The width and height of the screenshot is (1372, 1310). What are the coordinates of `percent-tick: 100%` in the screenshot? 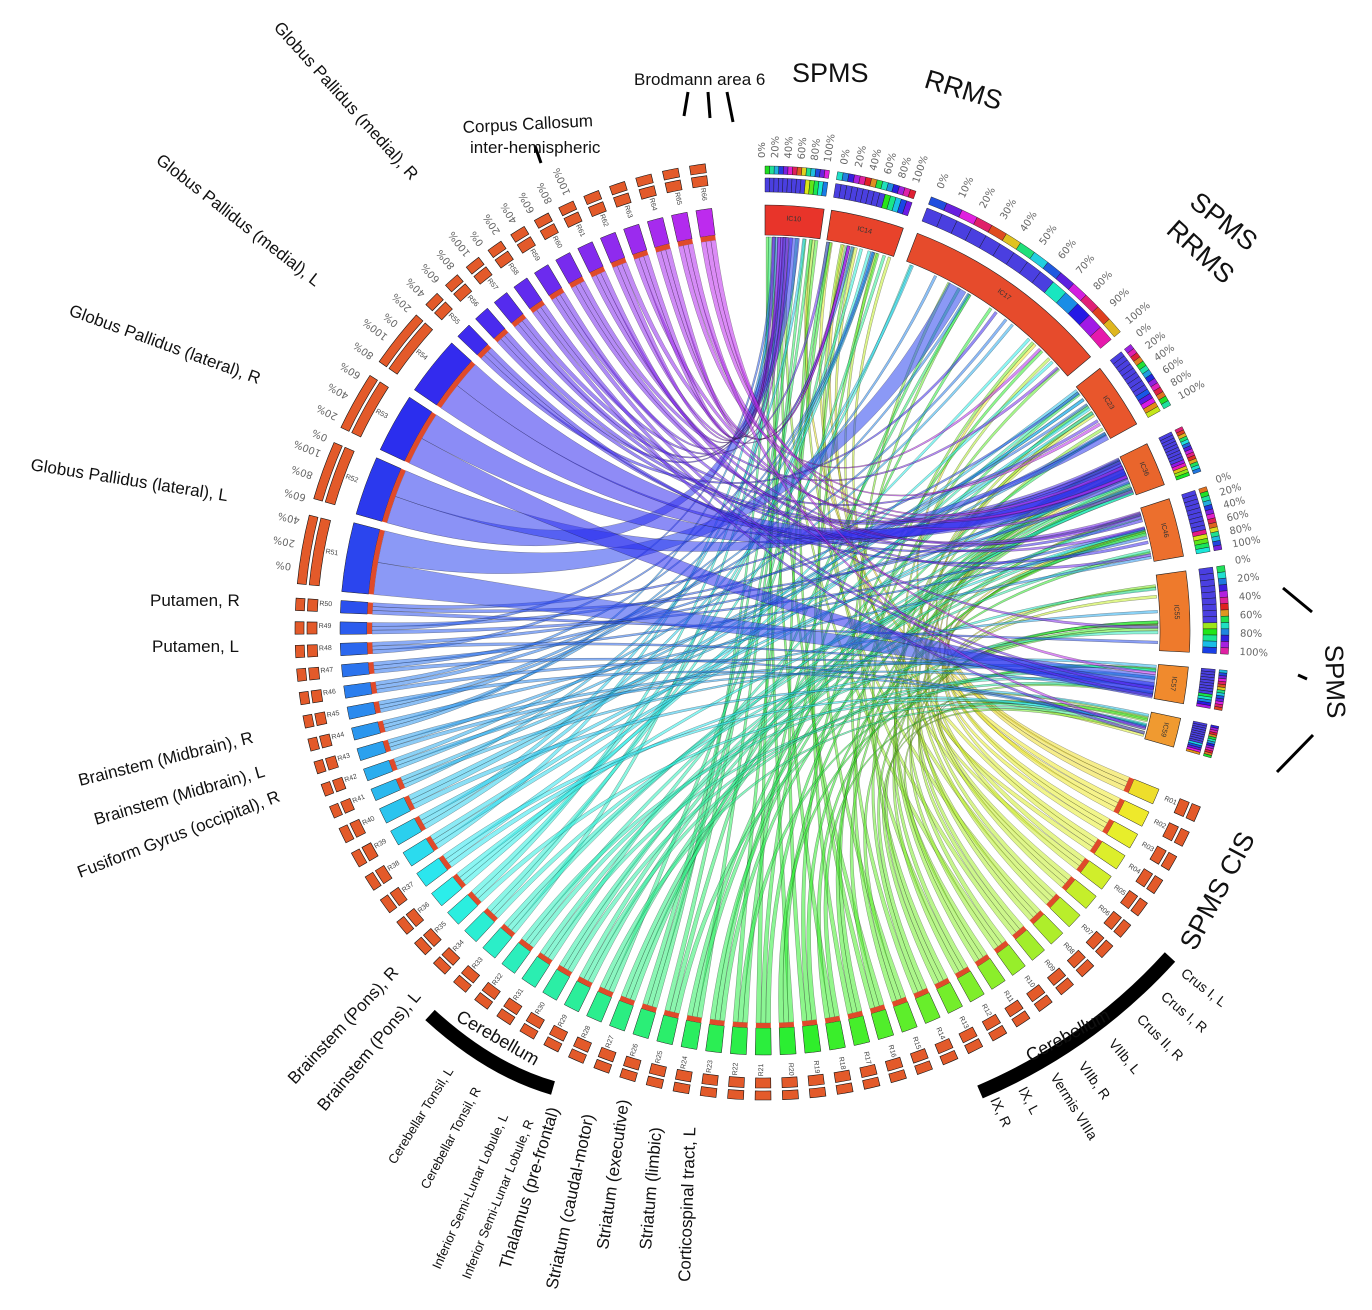 It's located at (1246, 543).